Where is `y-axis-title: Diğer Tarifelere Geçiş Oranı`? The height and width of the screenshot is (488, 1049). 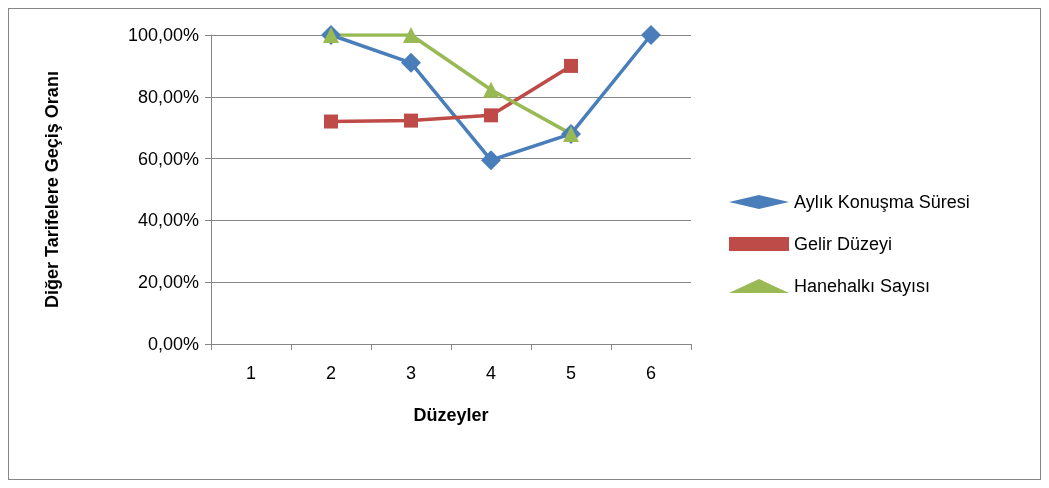 y-axis-title: Diğer Tarifelere Geçiş Oranı is located at coordinates (52, 189).